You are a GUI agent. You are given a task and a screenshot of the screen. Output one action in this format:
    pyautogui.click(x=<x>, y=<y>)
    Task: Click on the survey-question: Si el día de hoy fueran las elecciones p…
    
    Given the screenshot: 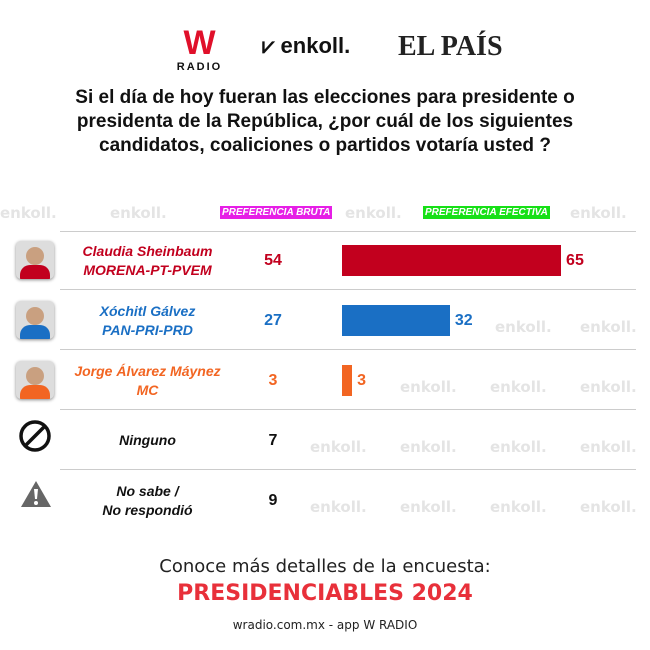 What is the action you would take?
    pyautogui.click(x=325, y=121)
    